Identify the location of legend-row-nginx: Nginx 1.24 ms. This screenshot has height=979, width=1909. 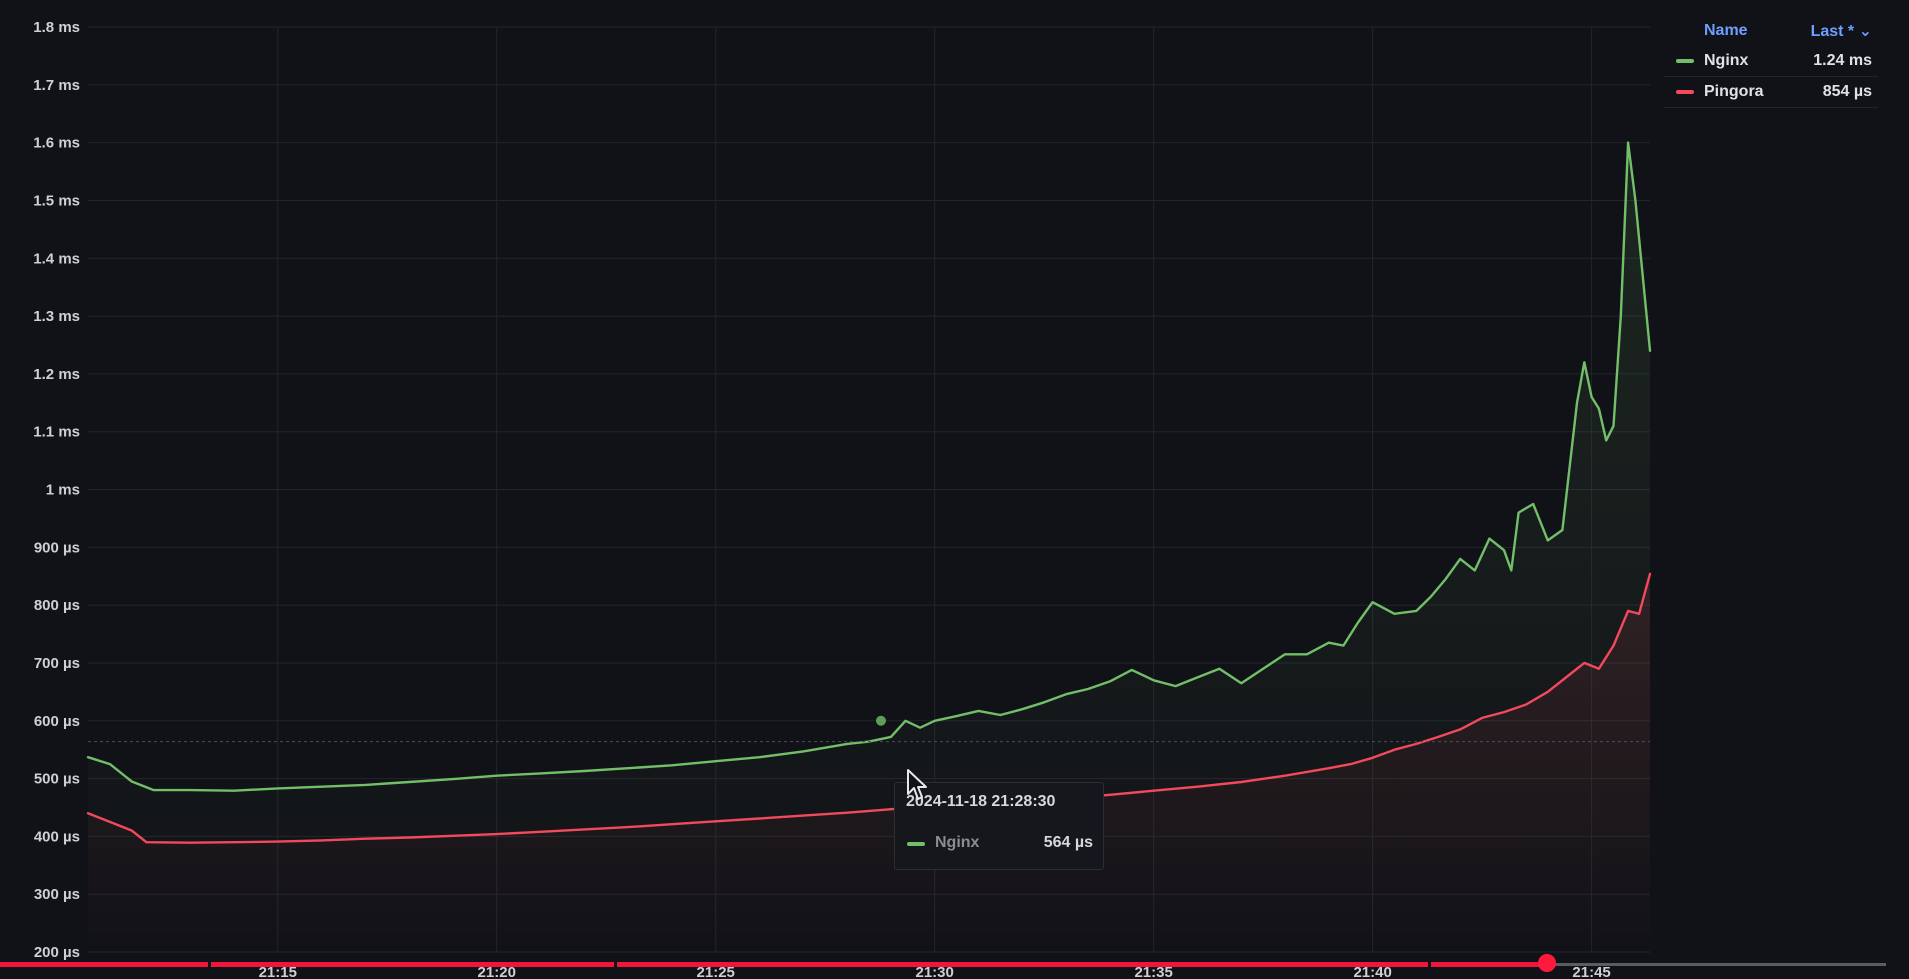
(1771, 61).